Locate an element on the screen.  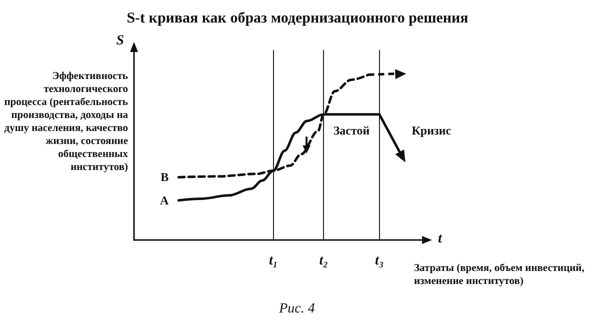
text: S is located at coordinates (120, 41).